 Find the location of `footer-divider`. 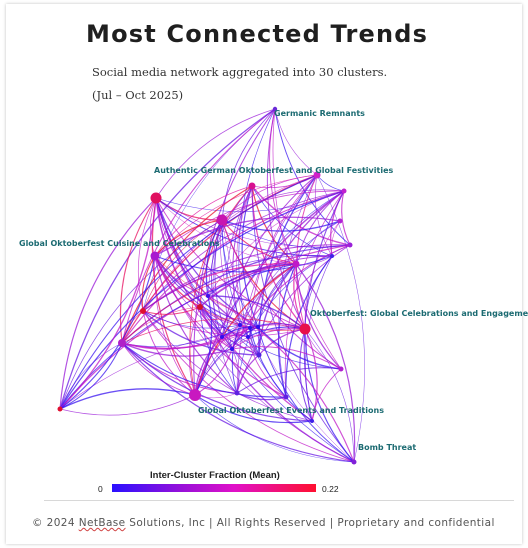

footer-divider is located at coordinates (279, 500).